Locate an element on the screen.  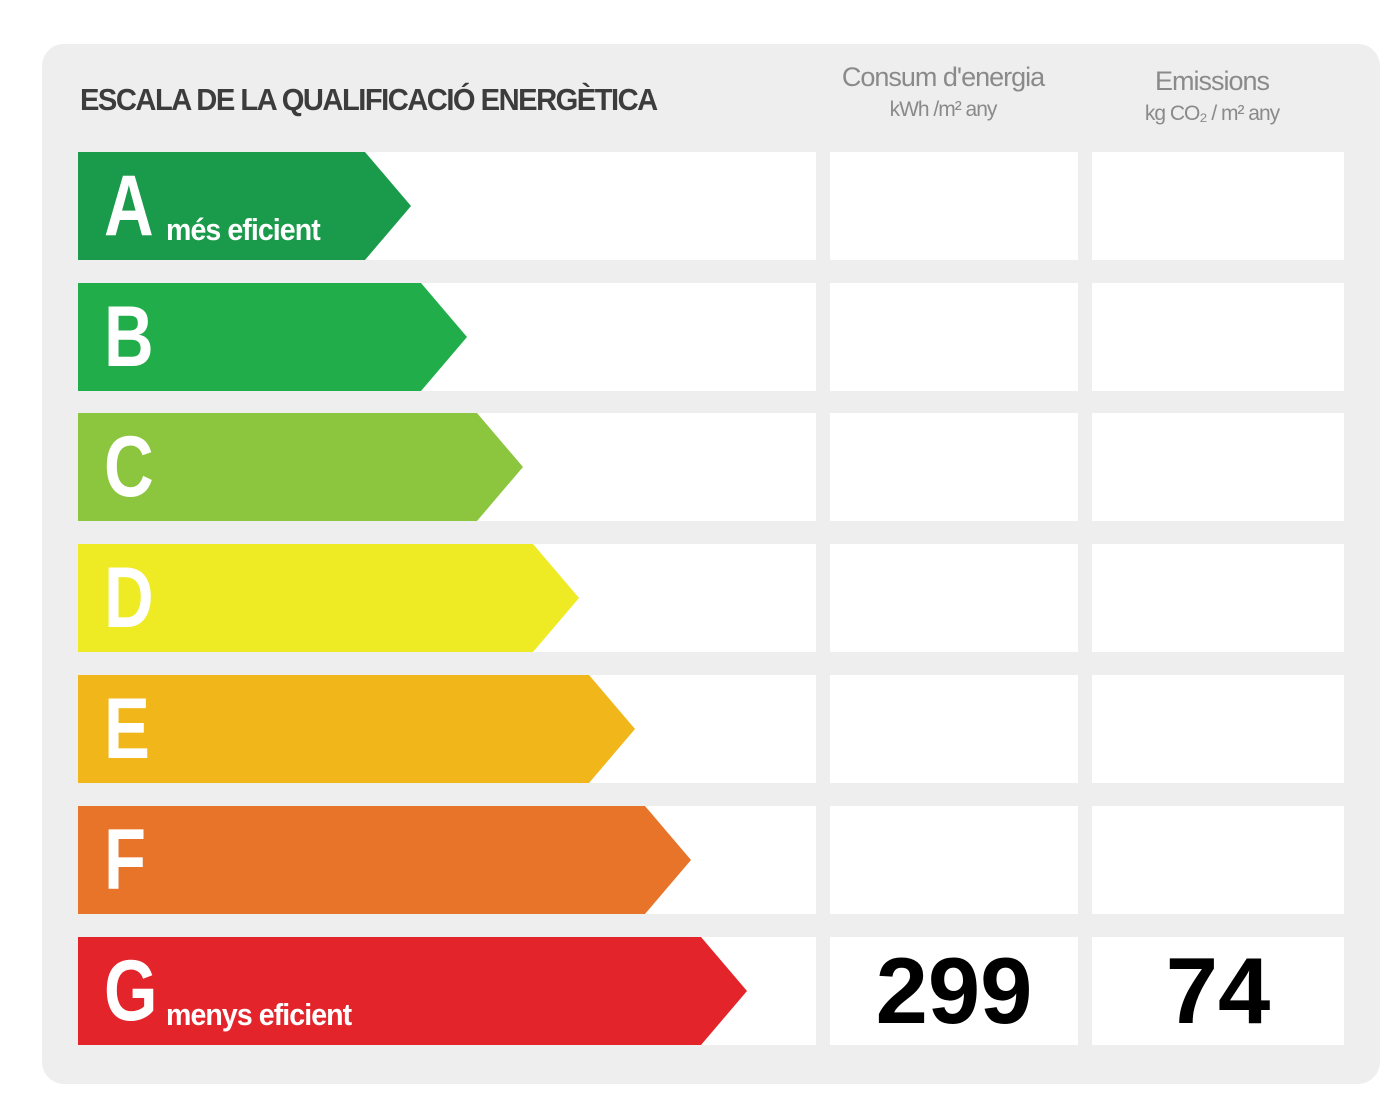
rating-arrow-b is located at coordinates (272, 337).